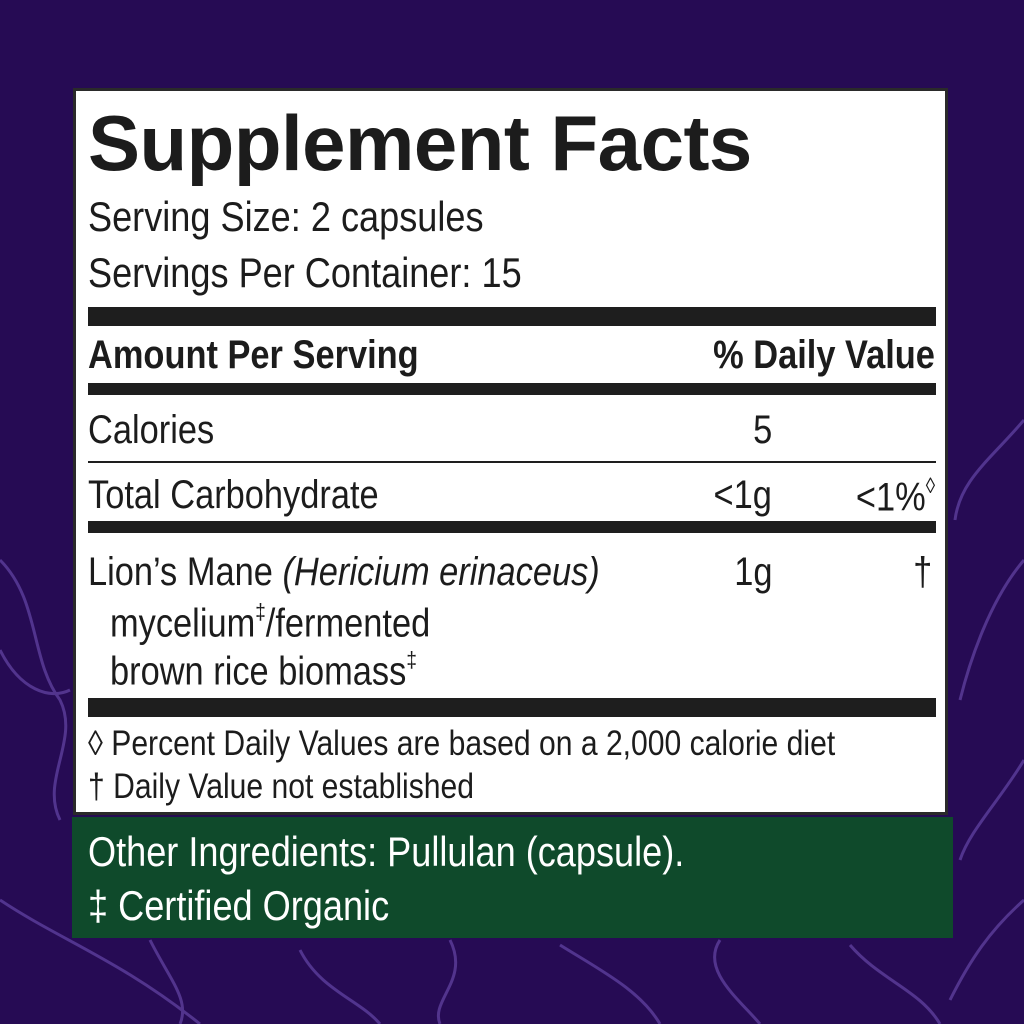  What do you see at coordinates (762, 430) in the screenshot?
I see `calories-amount: 5` at bounding box center [762, 430].